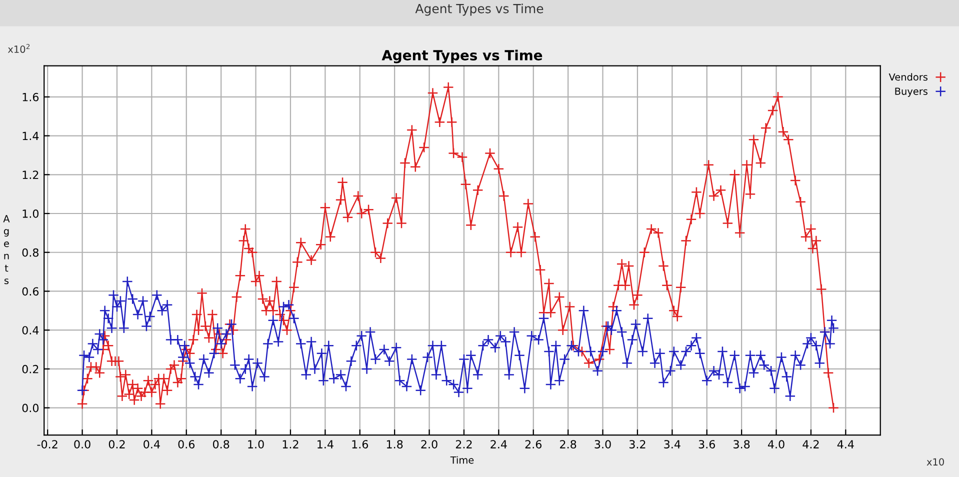 The image size is (959, 477). Describe the element at coordinates (637, 444) in the screenshot. I see `x-tick-label: 3.2` at that location.